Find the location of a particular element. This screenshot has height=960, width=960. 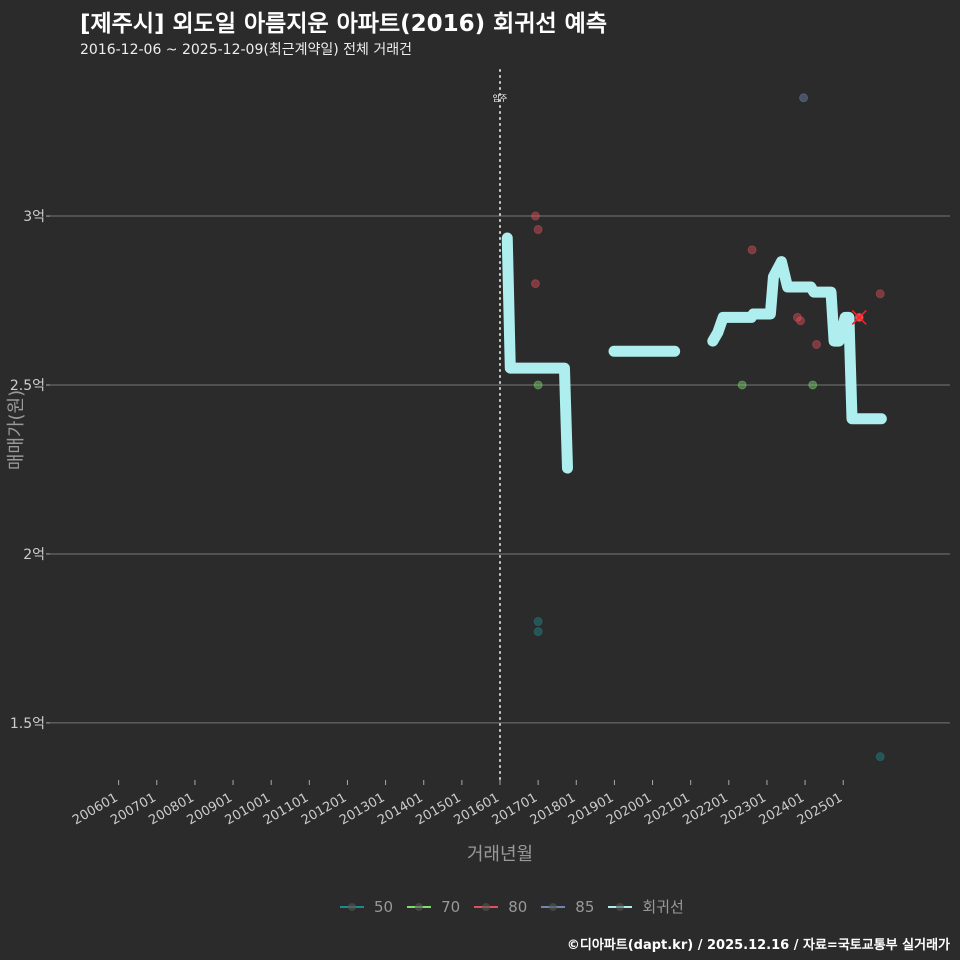

y-tick-label: 2.5억 is located at coordinates (27, 386).